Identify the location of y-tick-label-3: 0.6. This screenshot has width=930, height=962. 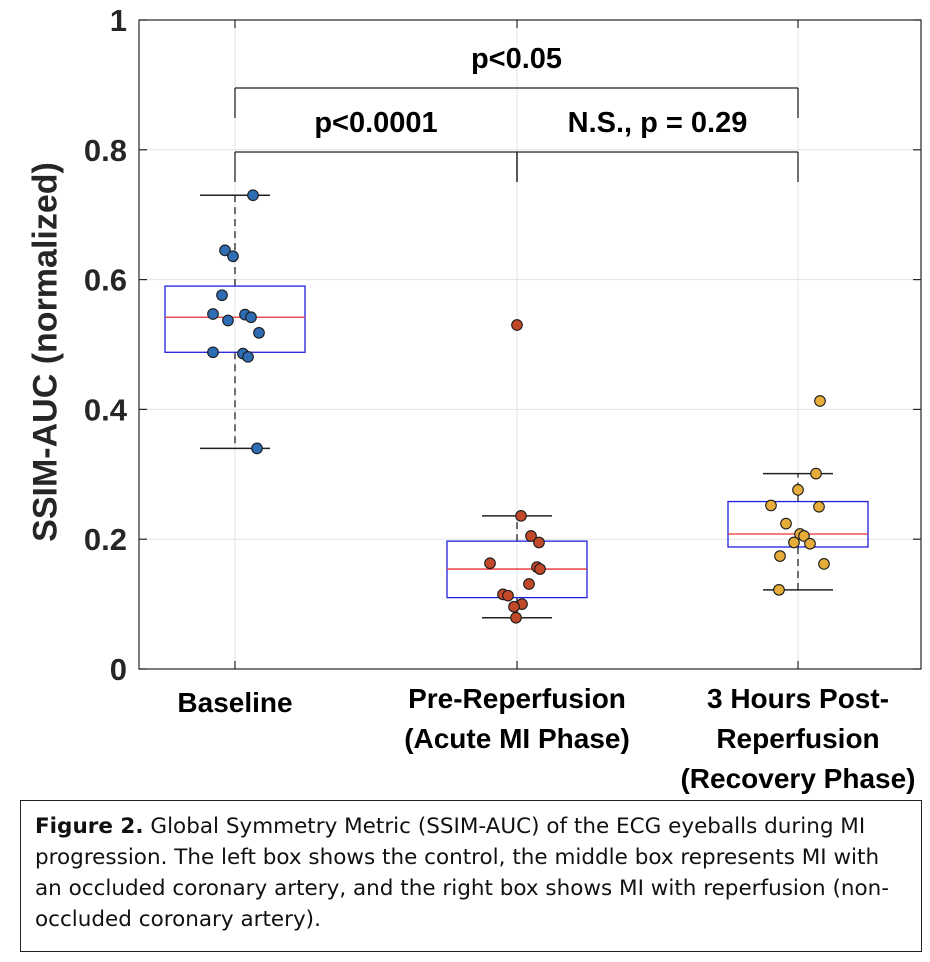
(105, 280).